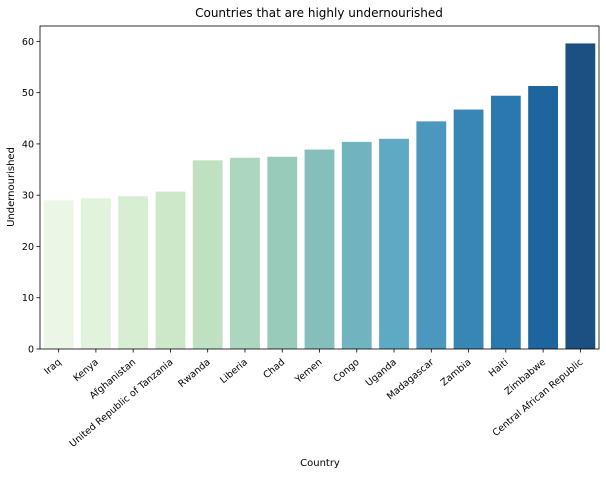 The height and width of the screenshot is (479, 606). I want to click on x-tick-label: Uganda, so click(381, 373).